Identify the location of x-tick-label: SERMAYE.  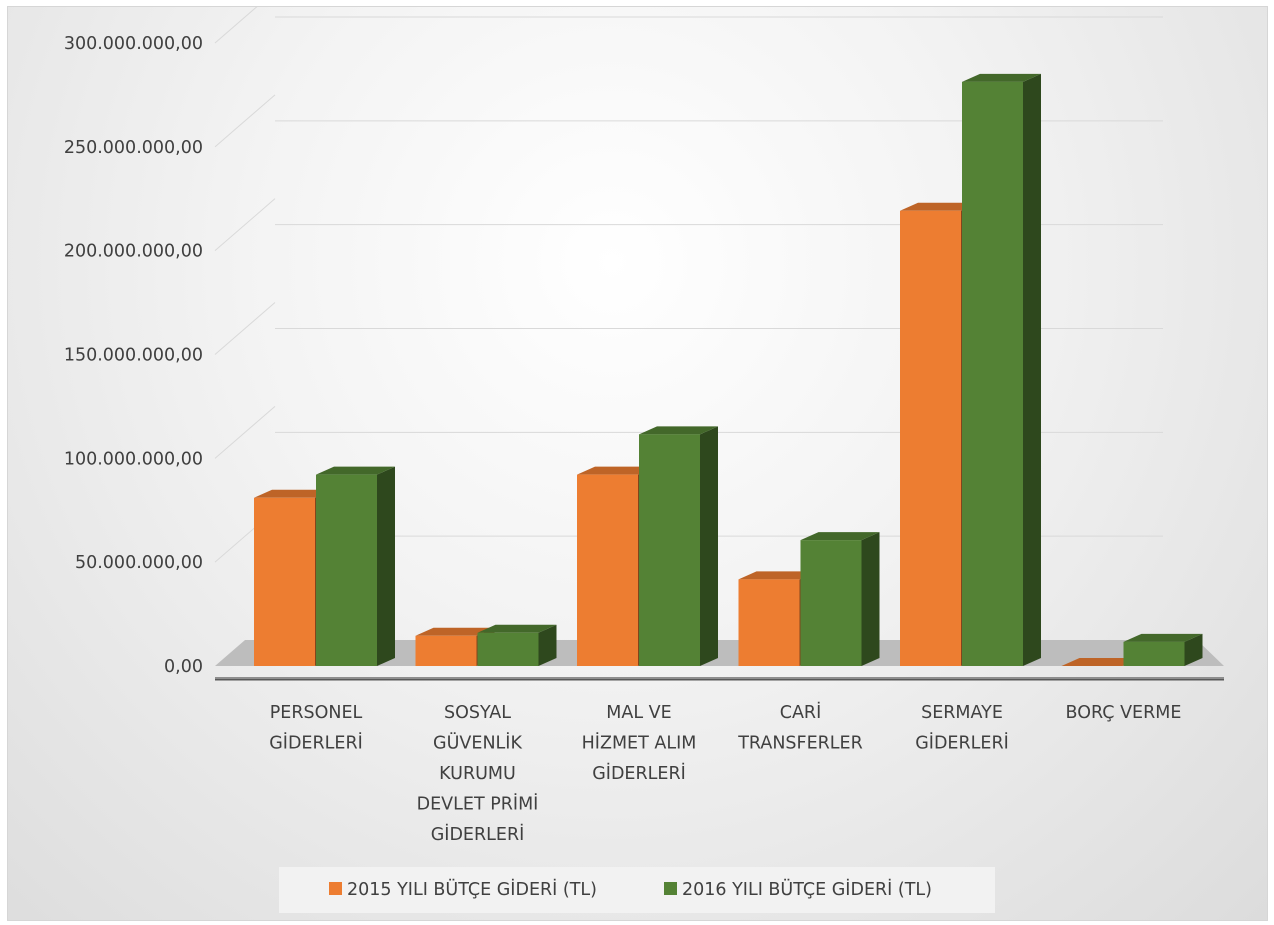
(962, 713).